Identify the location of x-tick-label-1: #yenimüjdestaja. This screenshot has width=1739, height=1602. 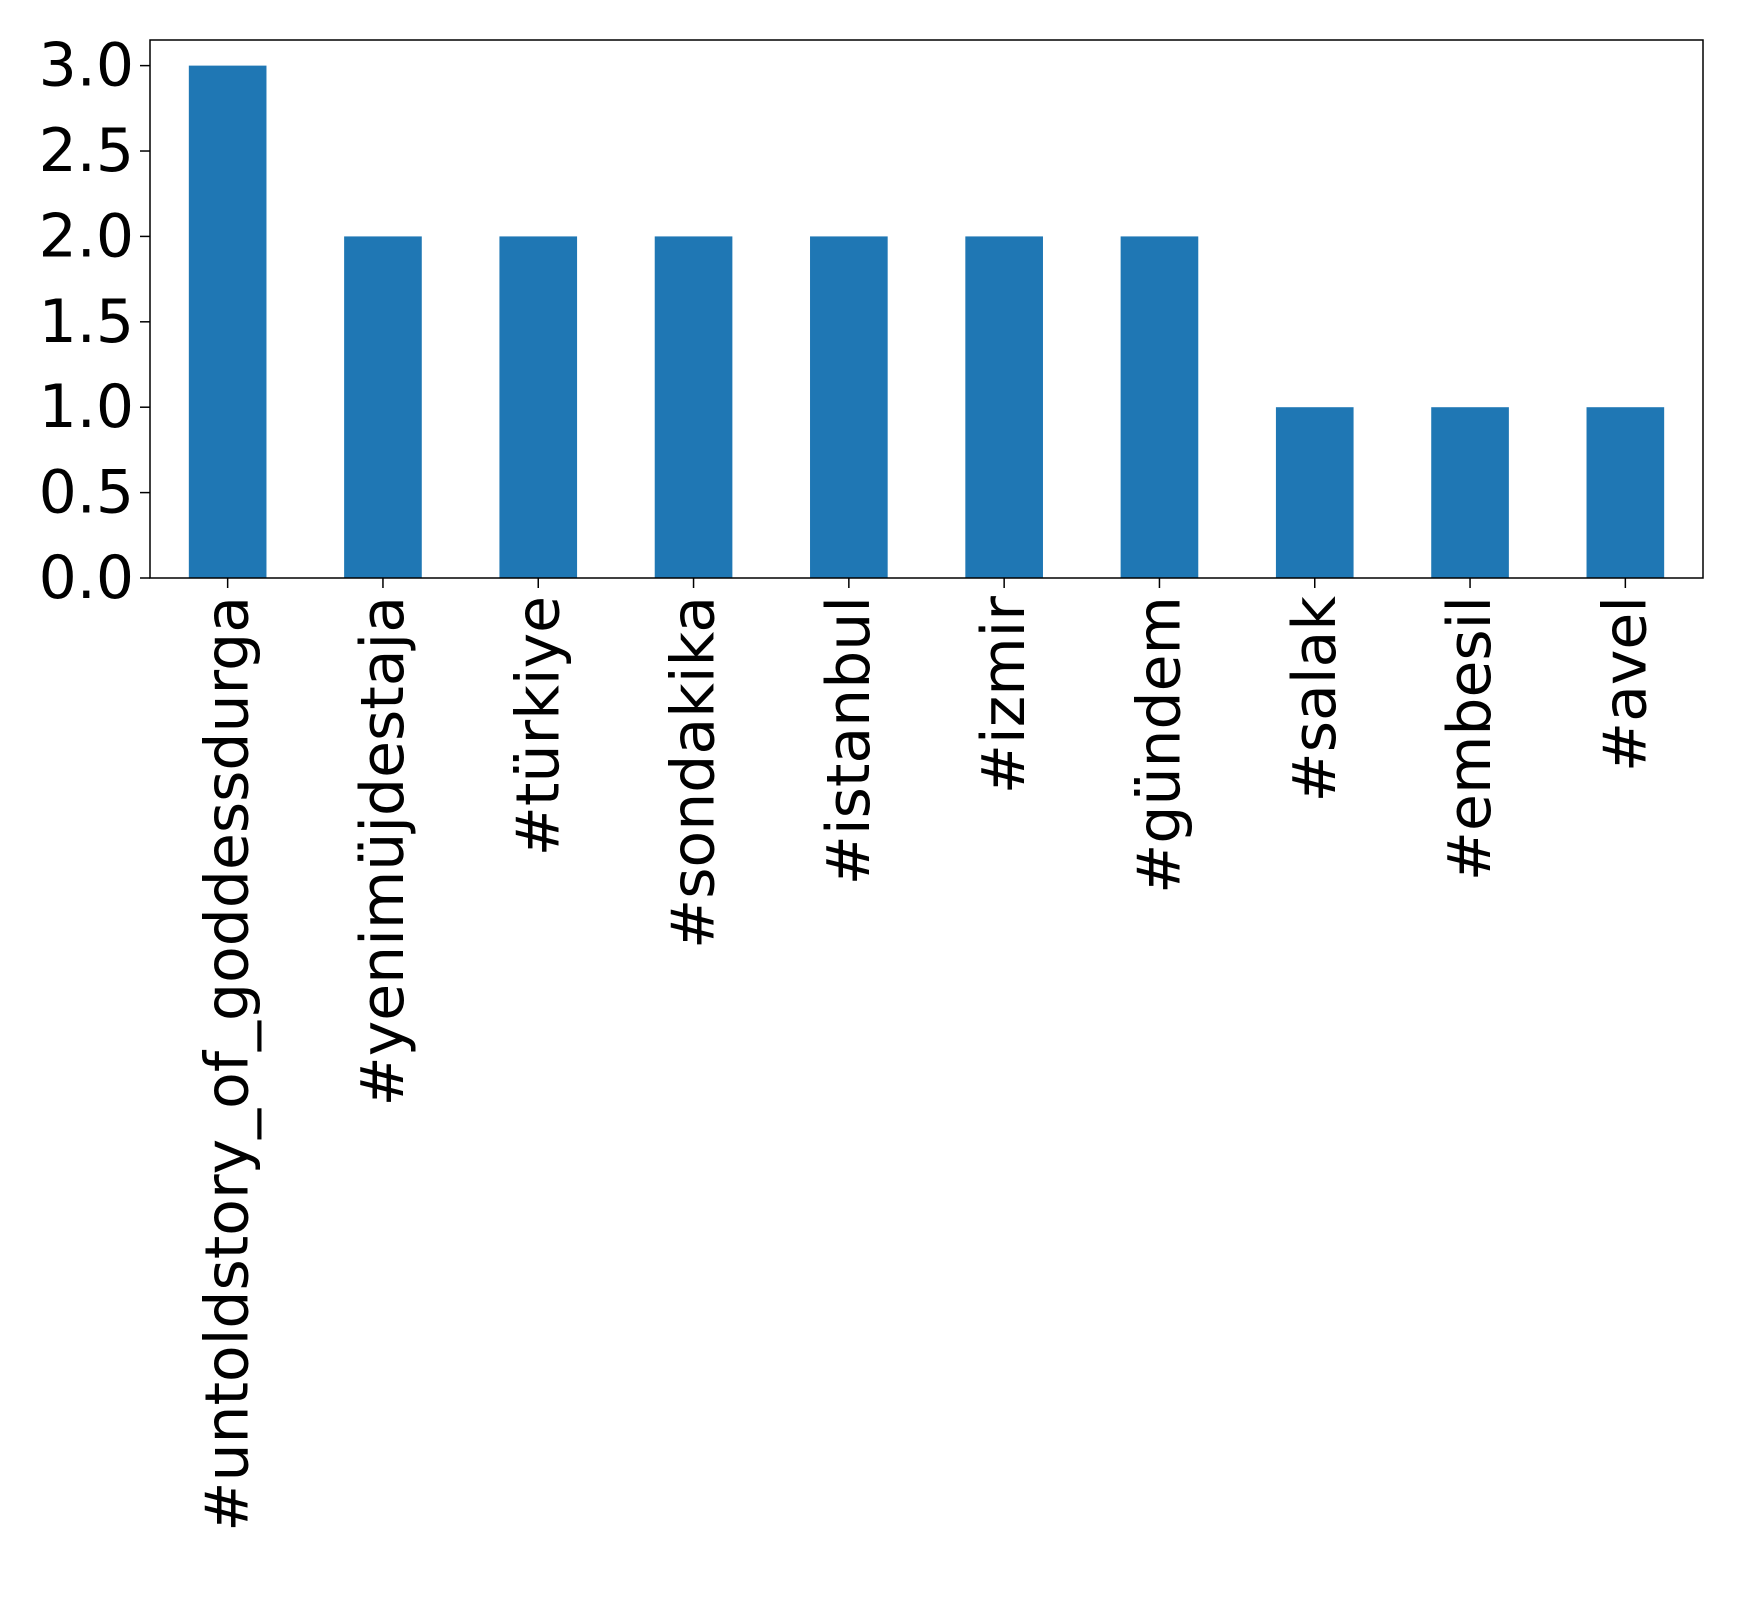
(383, 851).